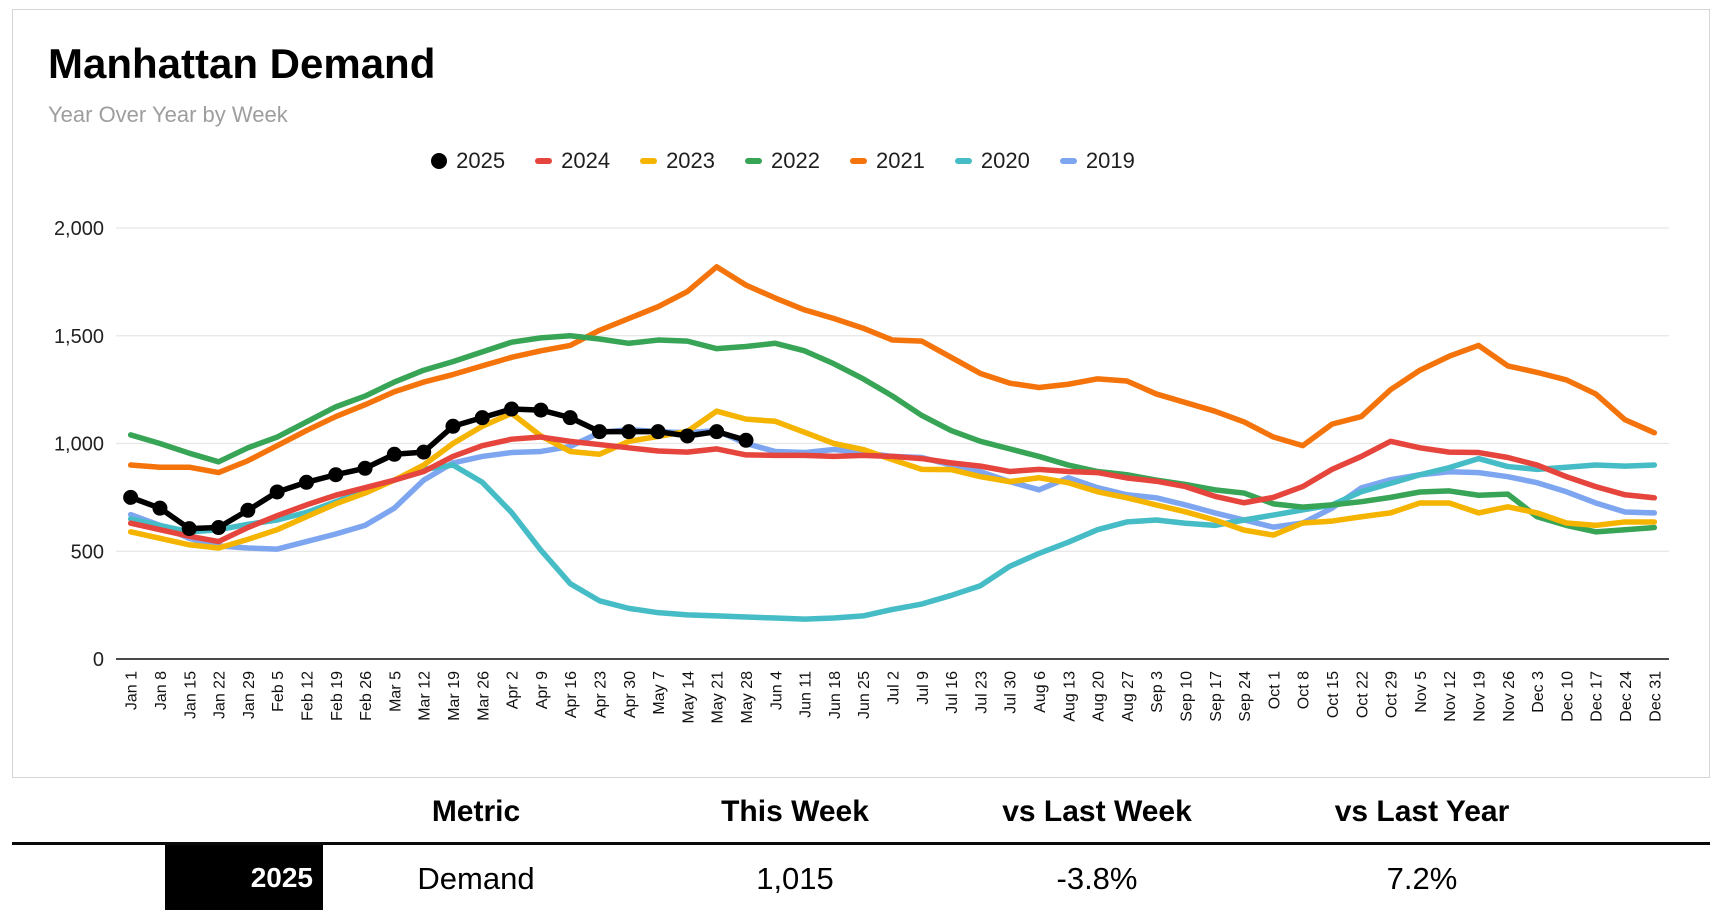 The width and height of the screenshot is (1722, 920). I want to click on cell-this-week: 1,015, so click(795, 878).